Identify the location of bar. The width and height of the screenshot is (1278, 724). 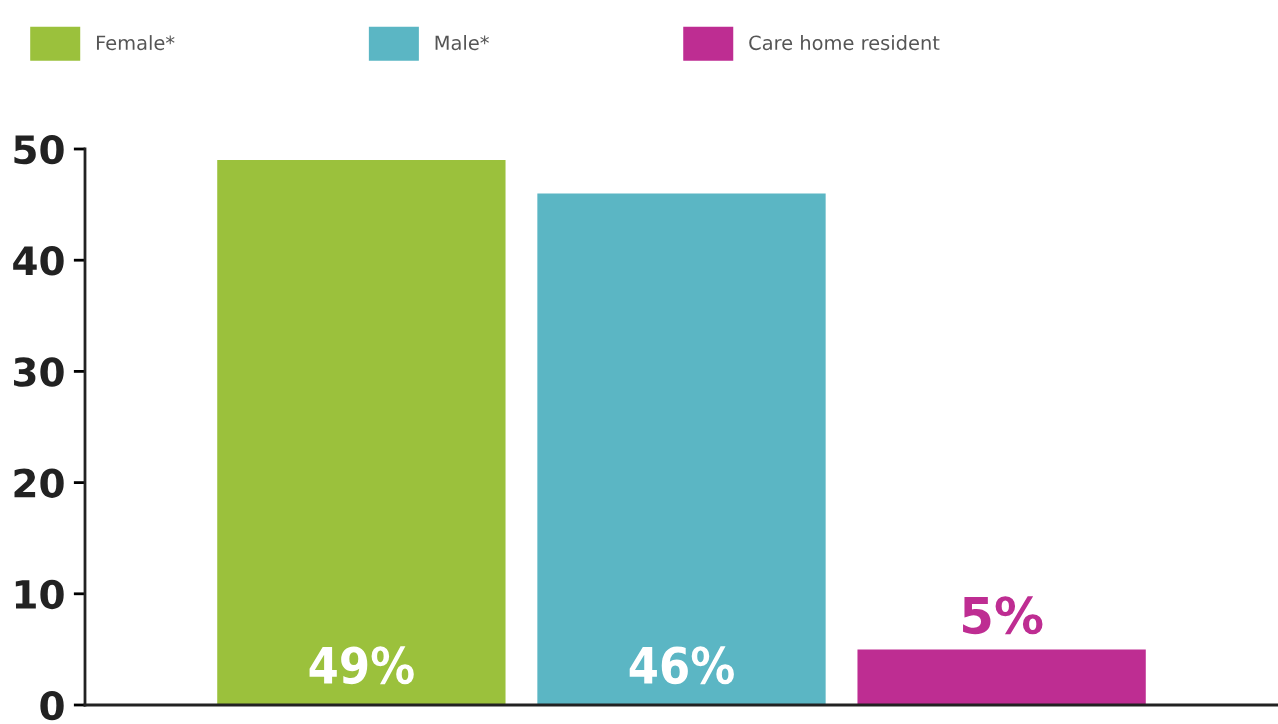
(1001, 677).